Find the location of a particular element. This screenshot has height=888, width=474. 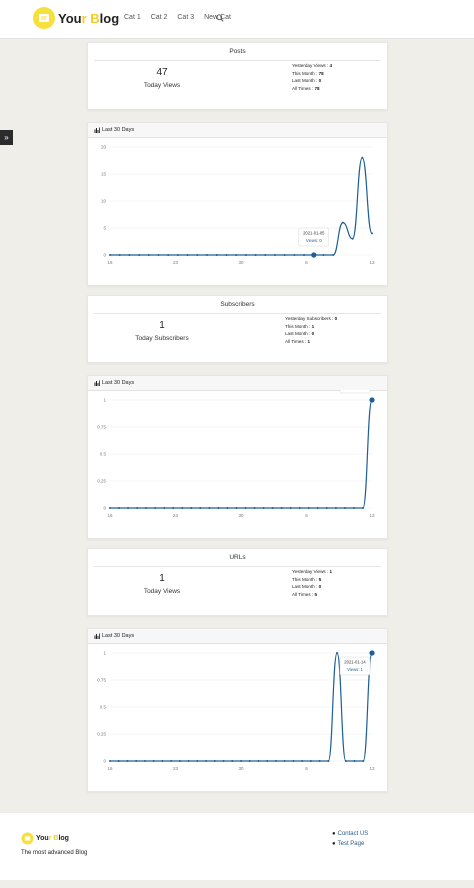

footer-link-contact: ● Contact US is located at coordinates (350, 834).